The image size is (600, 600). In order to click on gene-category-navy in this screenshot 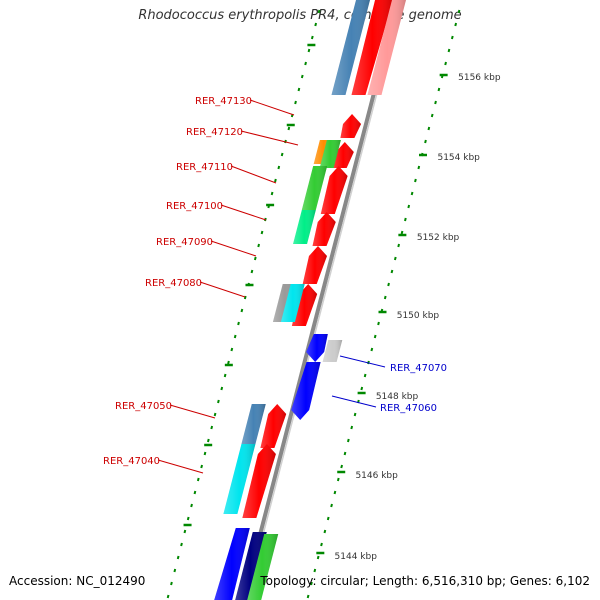, I will do `click(250, 566)`.